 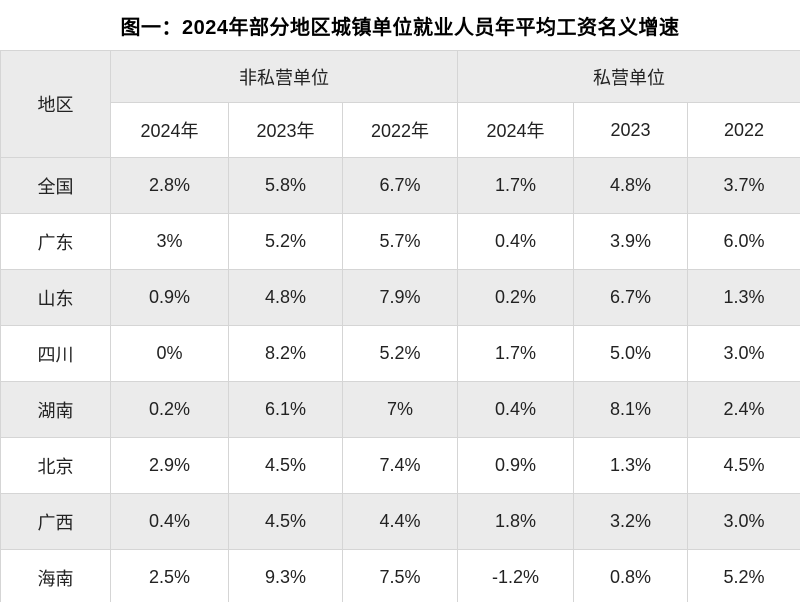 I want to click on value-cell: -1.2%, so click(x=516, y=575).